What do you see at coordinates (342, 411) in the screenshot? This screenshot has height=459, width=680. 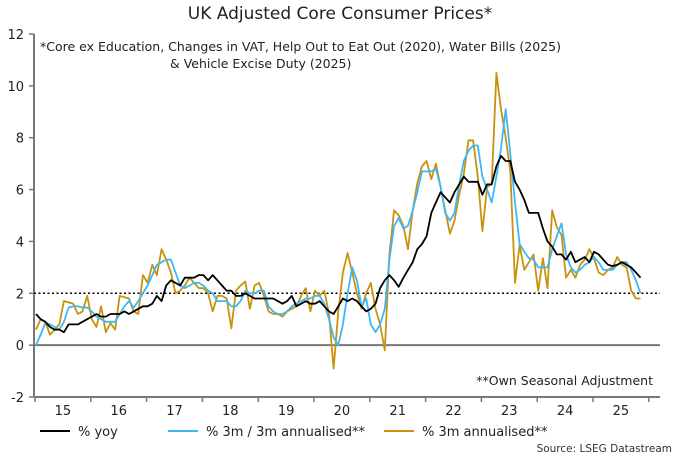 I see `x-tick-label: 20` at bounding box center [342, 411].